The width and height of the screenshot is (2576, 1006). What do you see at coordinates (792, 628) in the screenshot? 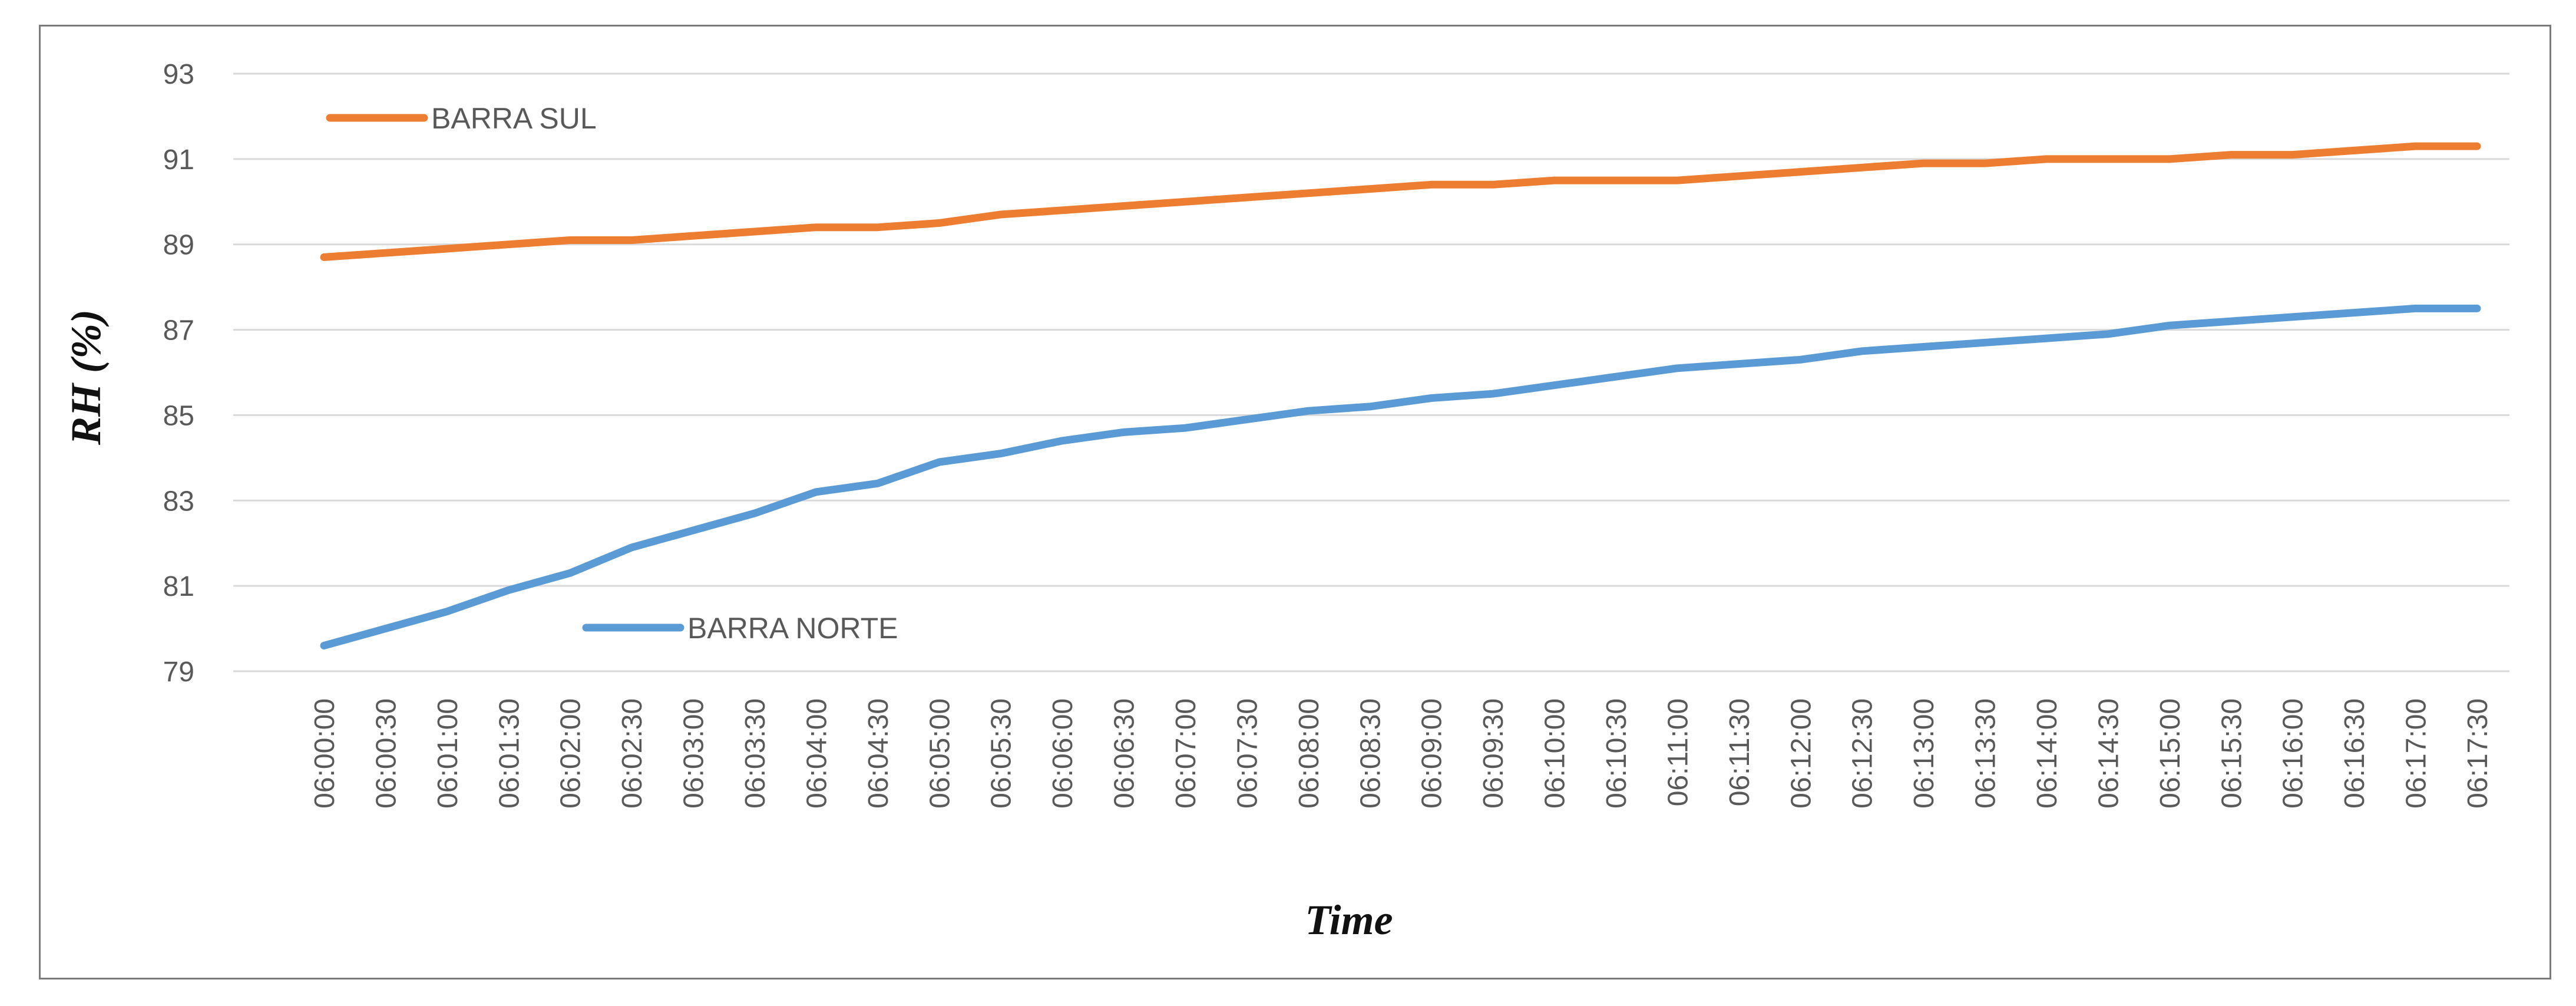
I see `legend-label: BARRA NORTE` at bounding box center [792, 628].